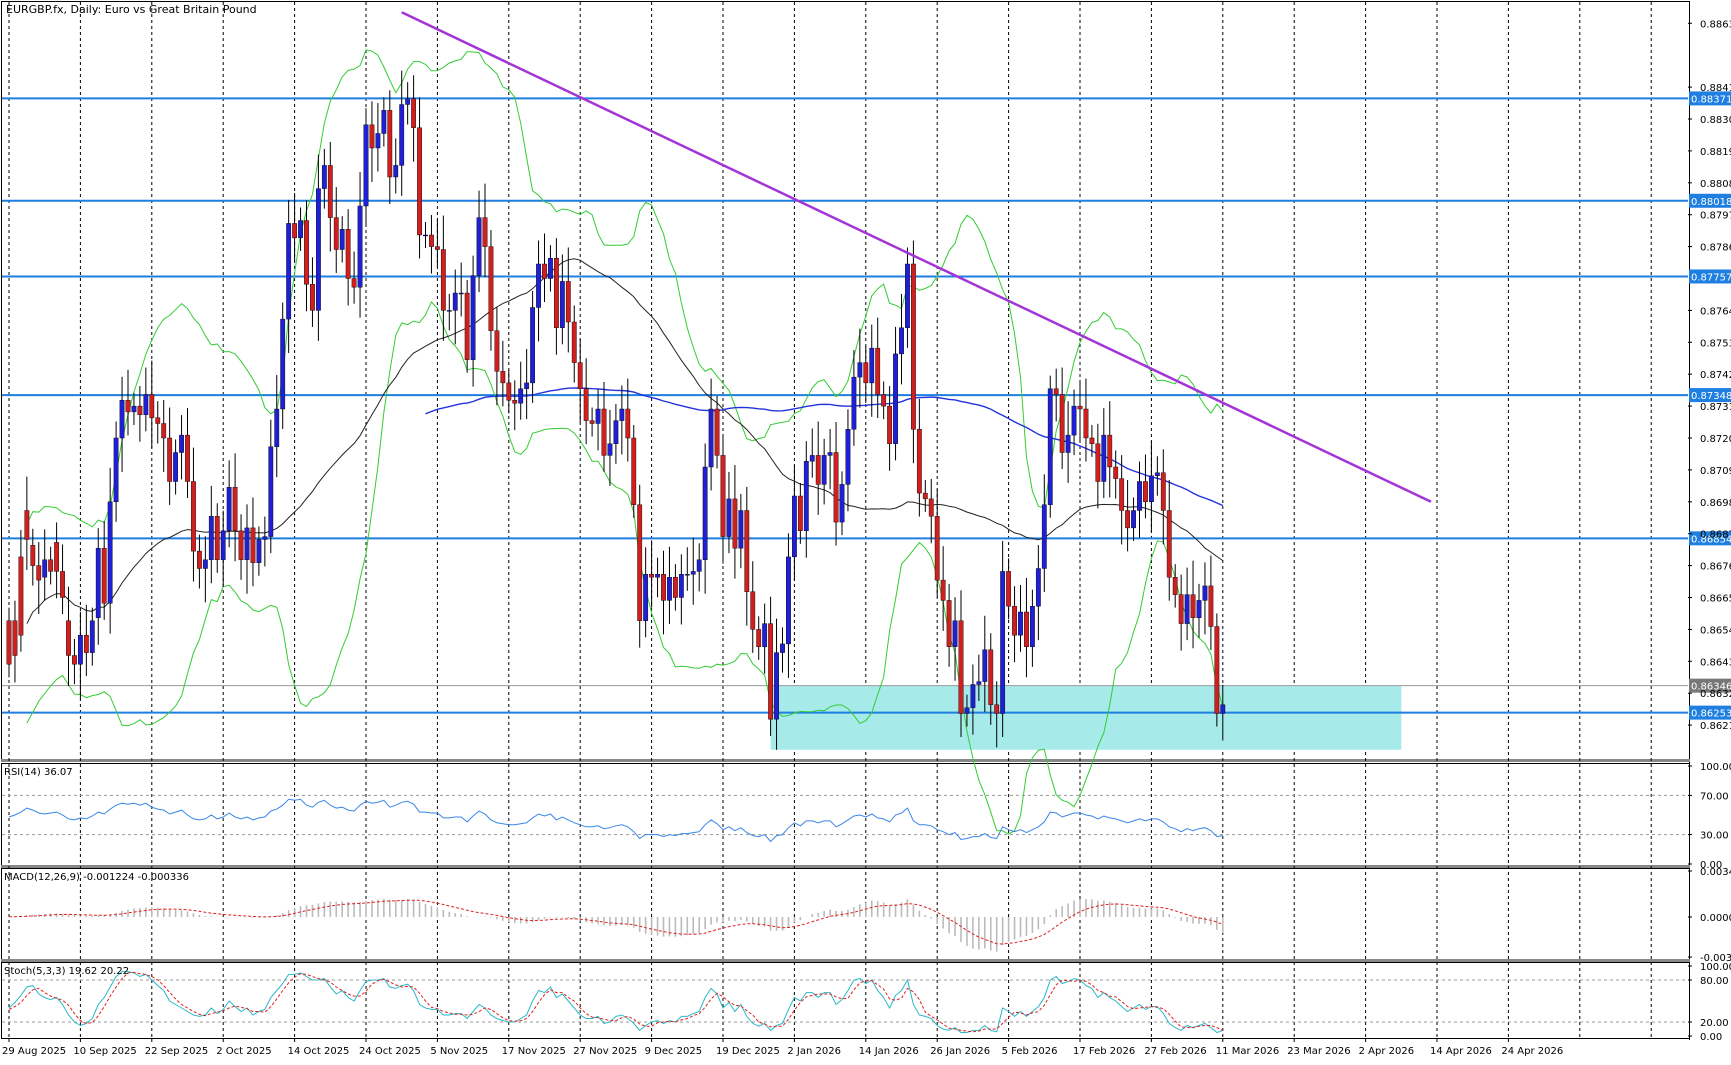 The height and width of the screenshot is (1065, 1731). I want to click on sub-tick-label: 80.00, so click(1714, 981).